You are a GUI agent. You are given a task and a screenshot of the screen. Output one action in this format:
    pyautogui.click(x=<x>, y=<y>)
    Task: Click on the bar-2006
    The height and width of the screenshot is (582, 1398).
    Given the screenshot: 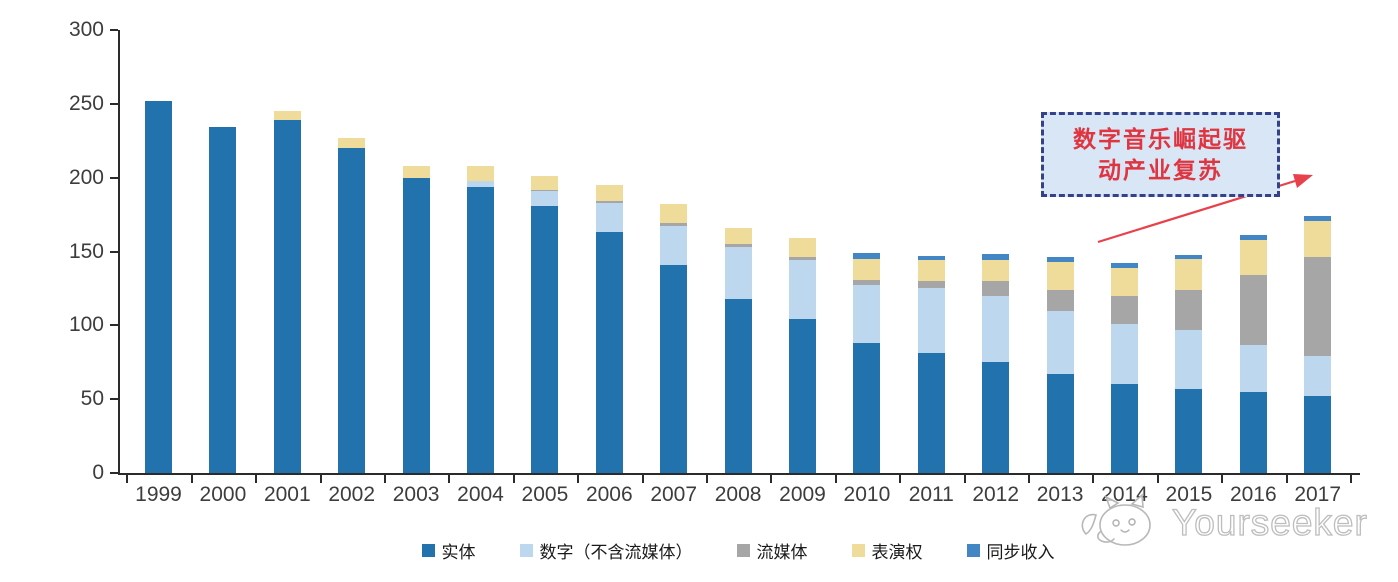 What is the action you would take?
    pyautogui.click(x=609, y=329)
    